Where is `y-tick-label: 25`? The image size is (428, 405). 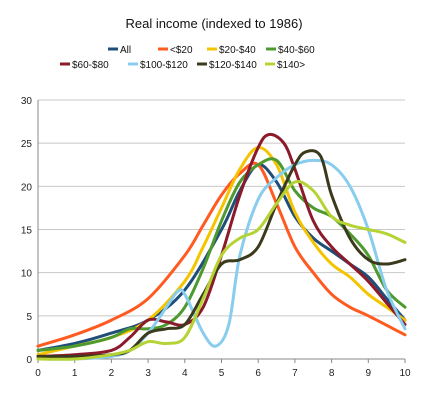
y-tick-label: 25 is located at coordinates (27, 144).